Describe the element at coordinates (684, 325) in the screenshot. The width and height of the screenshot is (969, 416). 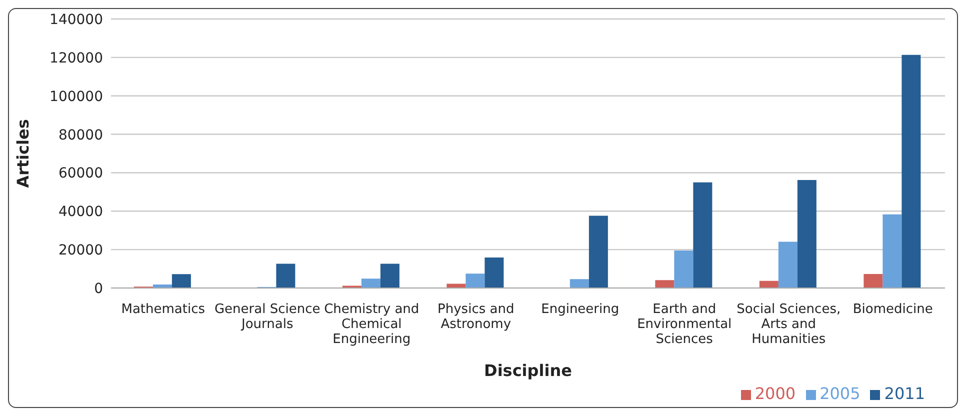
I see `x-tick-label: Earth and Environmental Sciences` at that location.